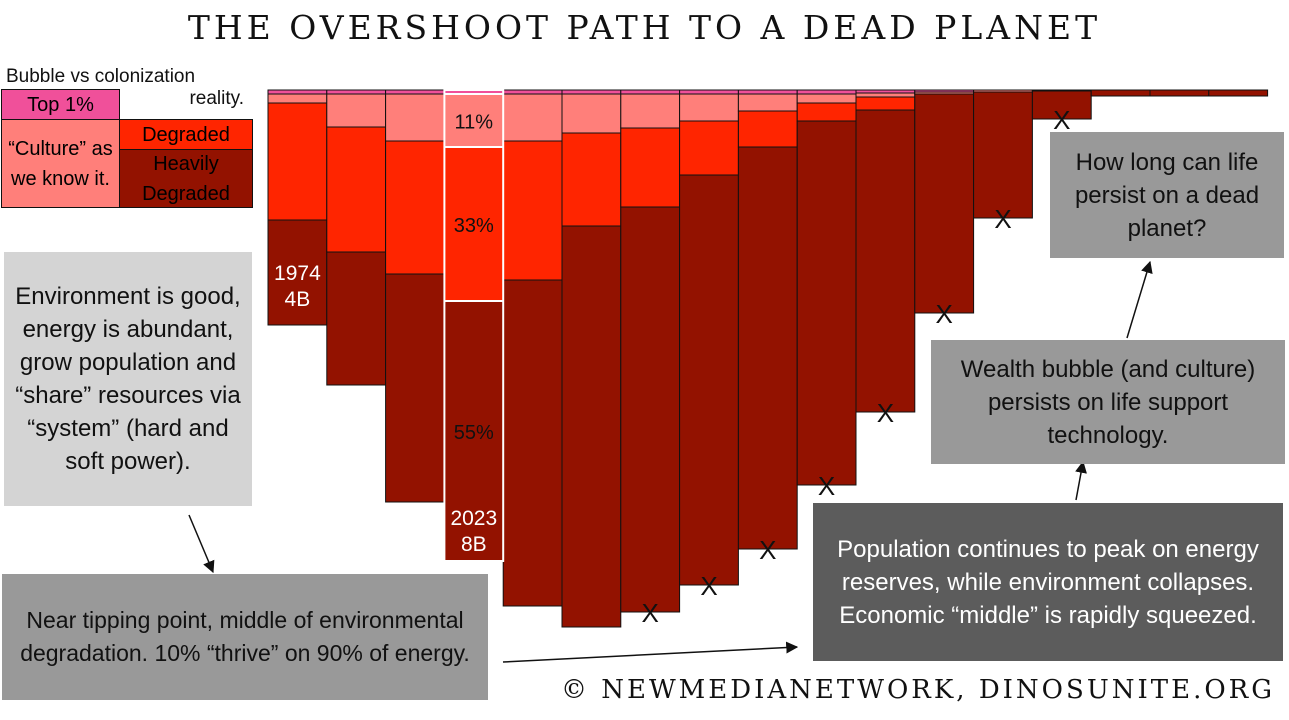 The height and width of the screenshot is (720, 1289). What do you see at coordinates (415, 92) in the screenshot?
I see `bar-3-top1` at bounding box center [415, 92].